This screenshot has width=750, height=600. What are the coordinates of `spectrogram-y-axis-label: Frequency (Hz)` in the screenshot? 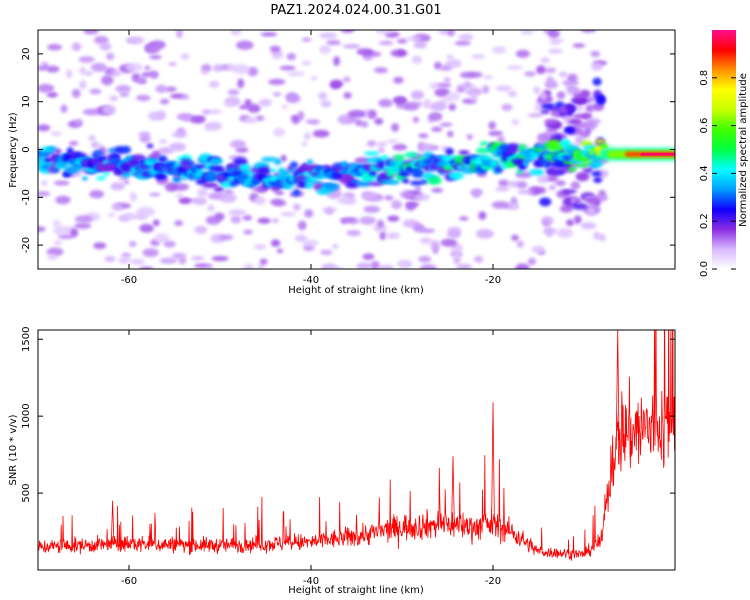 It's located at (13, 150).